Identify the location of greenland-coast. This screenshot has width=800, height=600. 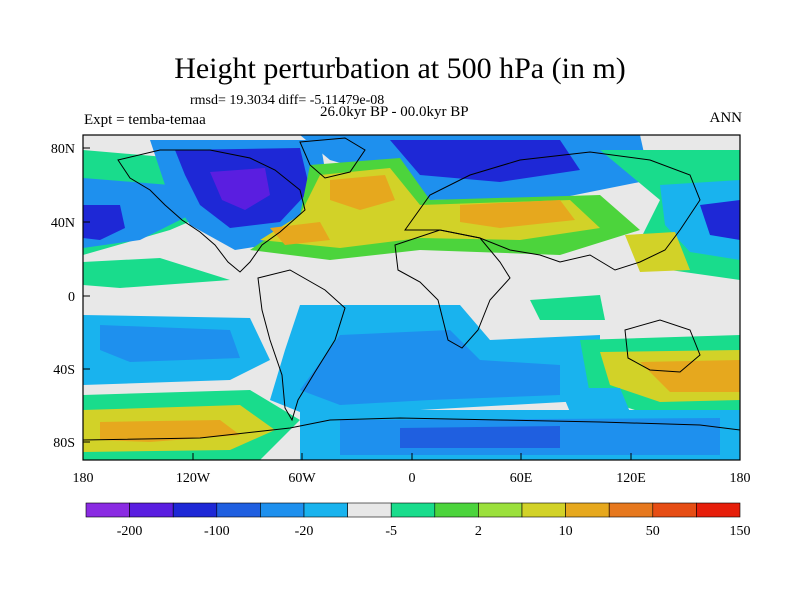
(332, 158).